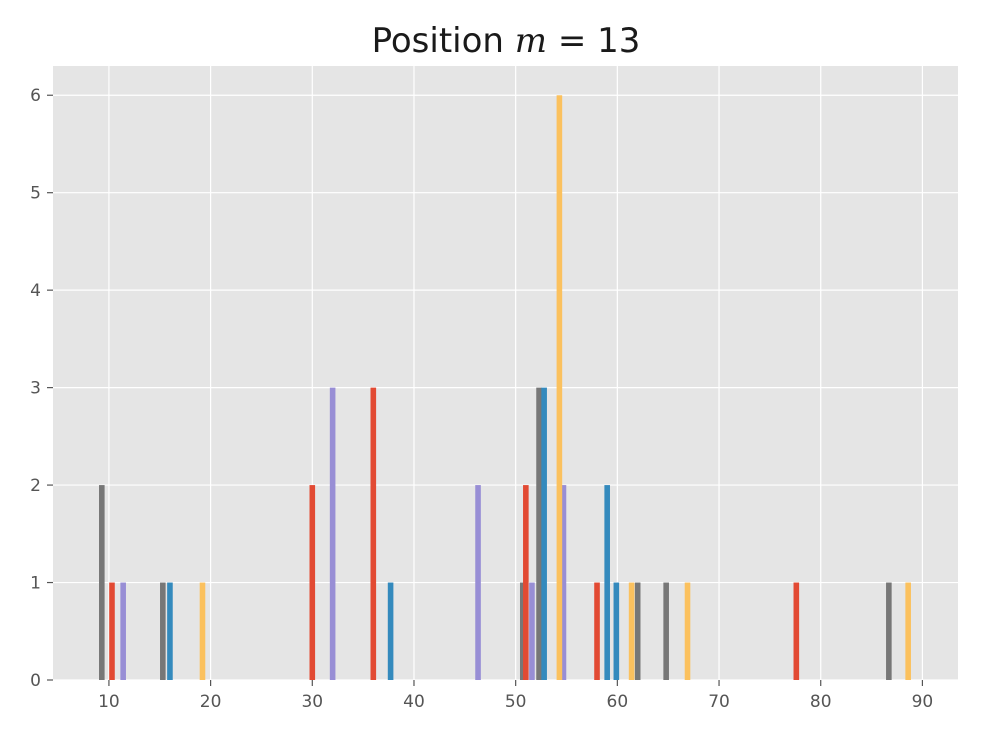 The height and width of the screenshot is (738, 982). Describe the element at coordinates (35, 194) in the screenshot. I see `y-tick-label: 5` at that location.